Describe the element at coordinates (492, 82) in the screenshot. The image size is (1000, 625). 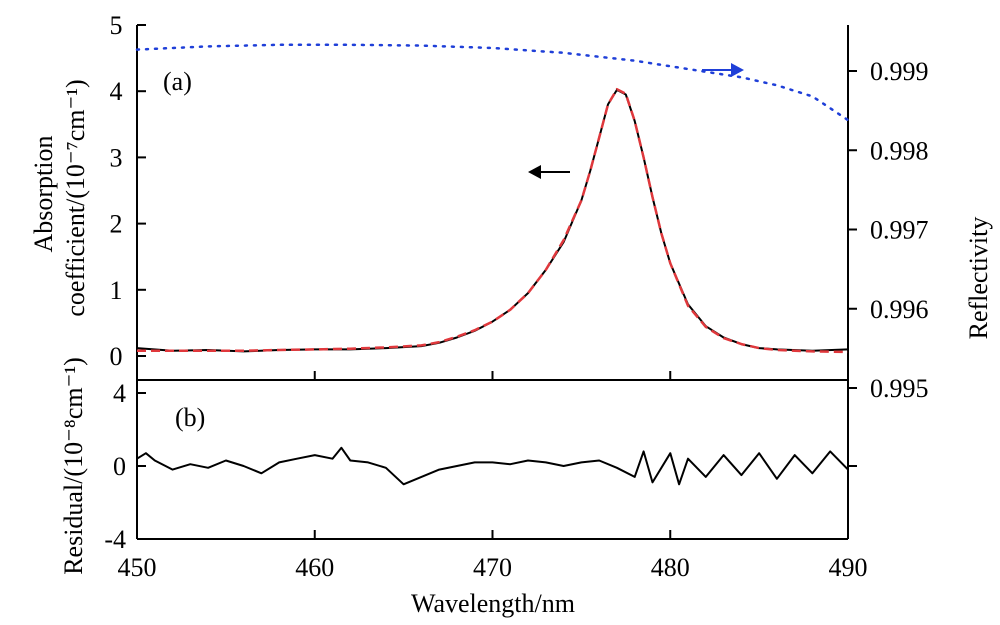
I see `reflectivity-line` at that location.